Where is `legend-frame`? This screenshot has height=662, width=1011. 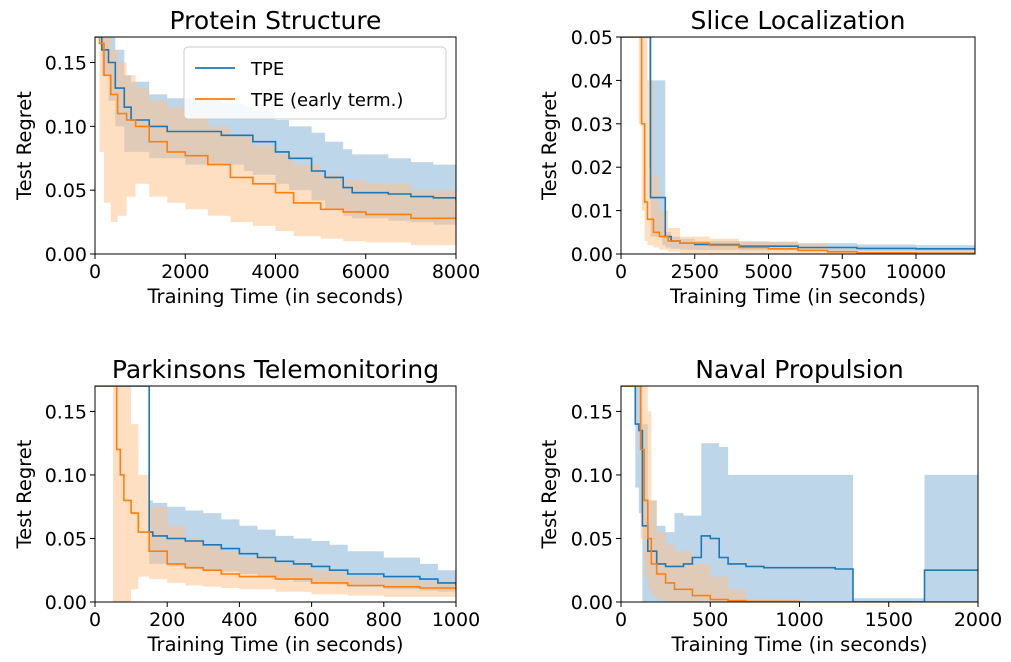 legend-frame is located at coordinates (315, 83).